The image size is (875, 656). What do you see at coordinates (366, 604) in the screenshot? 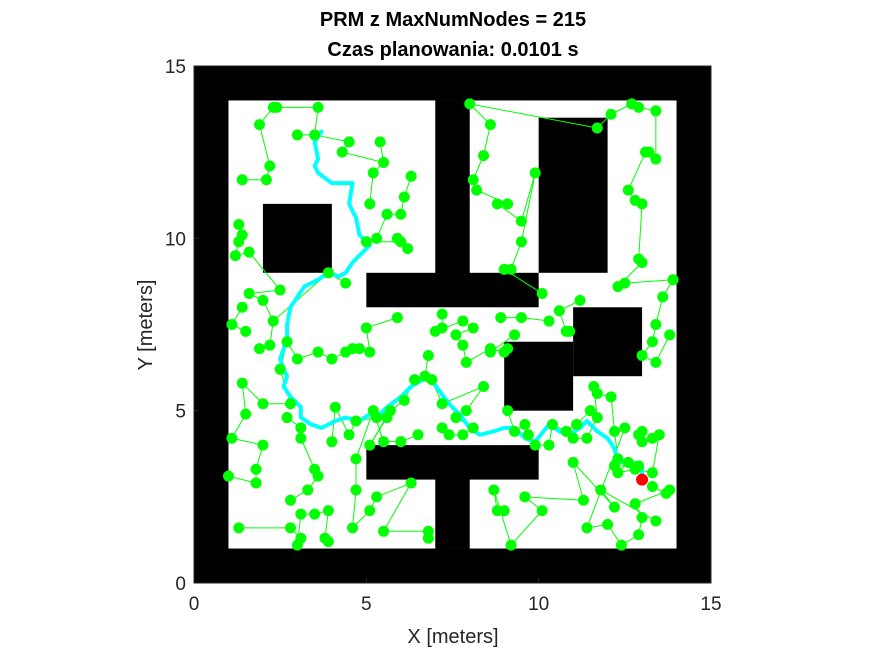
I see `x-tick-label: 5` at bounding box center [366, 604].